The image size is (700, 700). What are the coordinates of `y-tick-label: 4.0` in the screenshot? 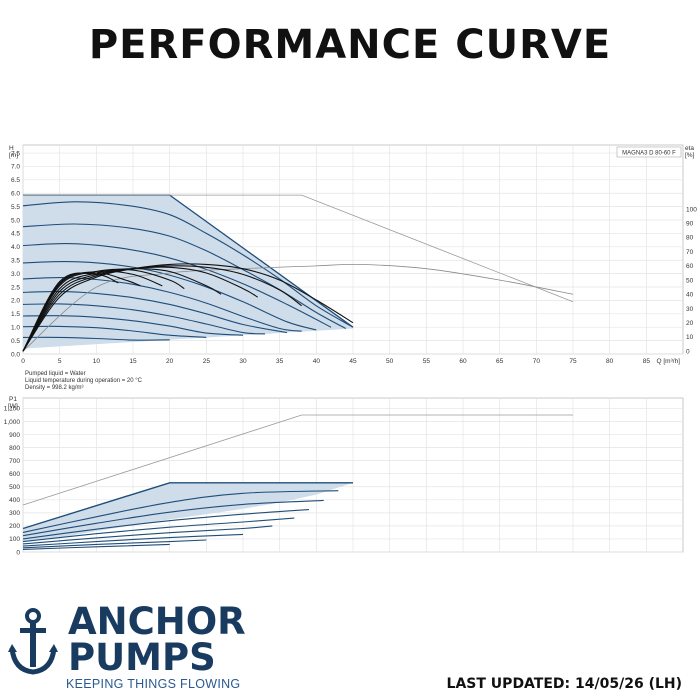 It's located at (15, 247).